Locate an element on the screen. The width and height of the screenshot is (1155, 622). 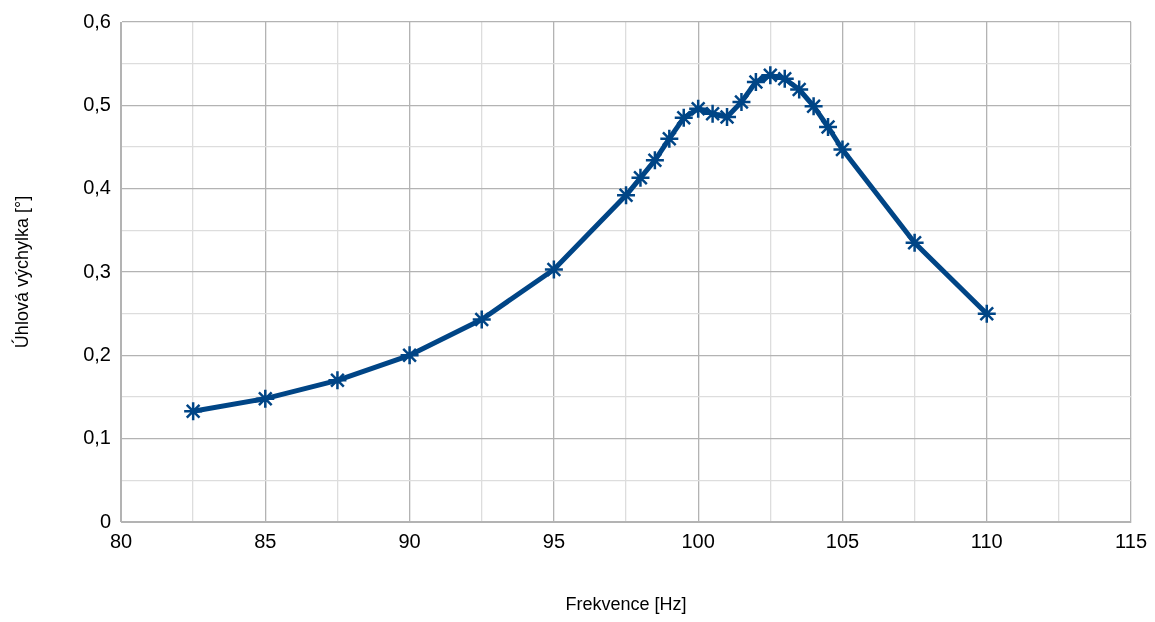
x-tick-label: 115 is located at coordinates (1131, 540).